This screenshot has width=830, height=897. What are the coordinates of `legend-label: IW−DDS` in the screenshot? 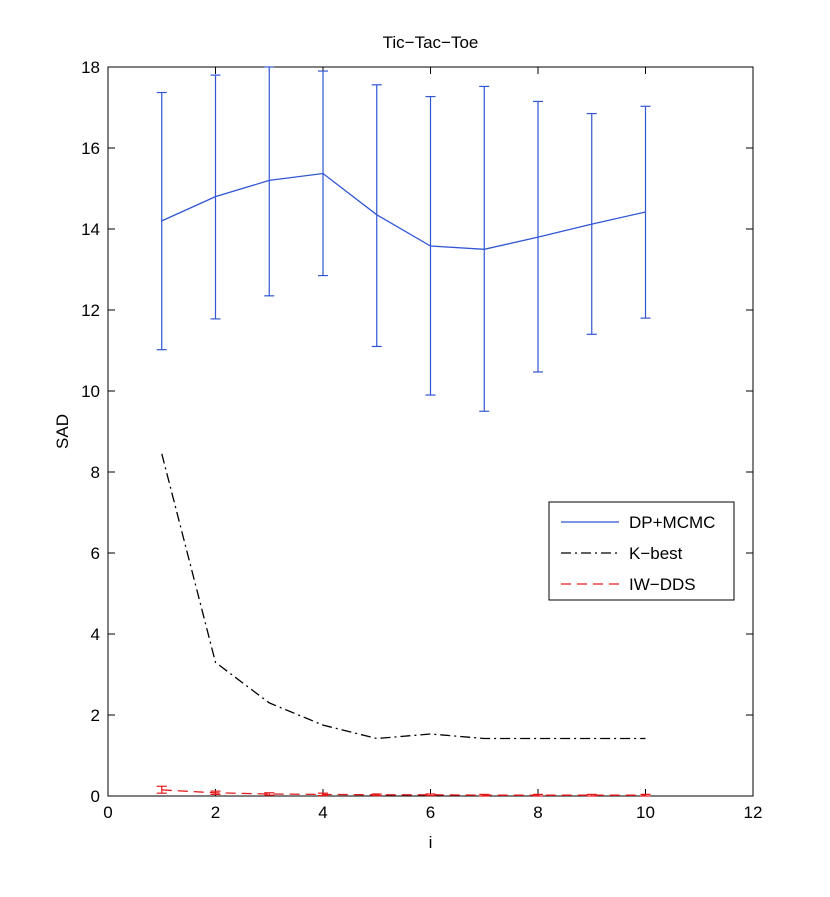 It's located at (662, 584).